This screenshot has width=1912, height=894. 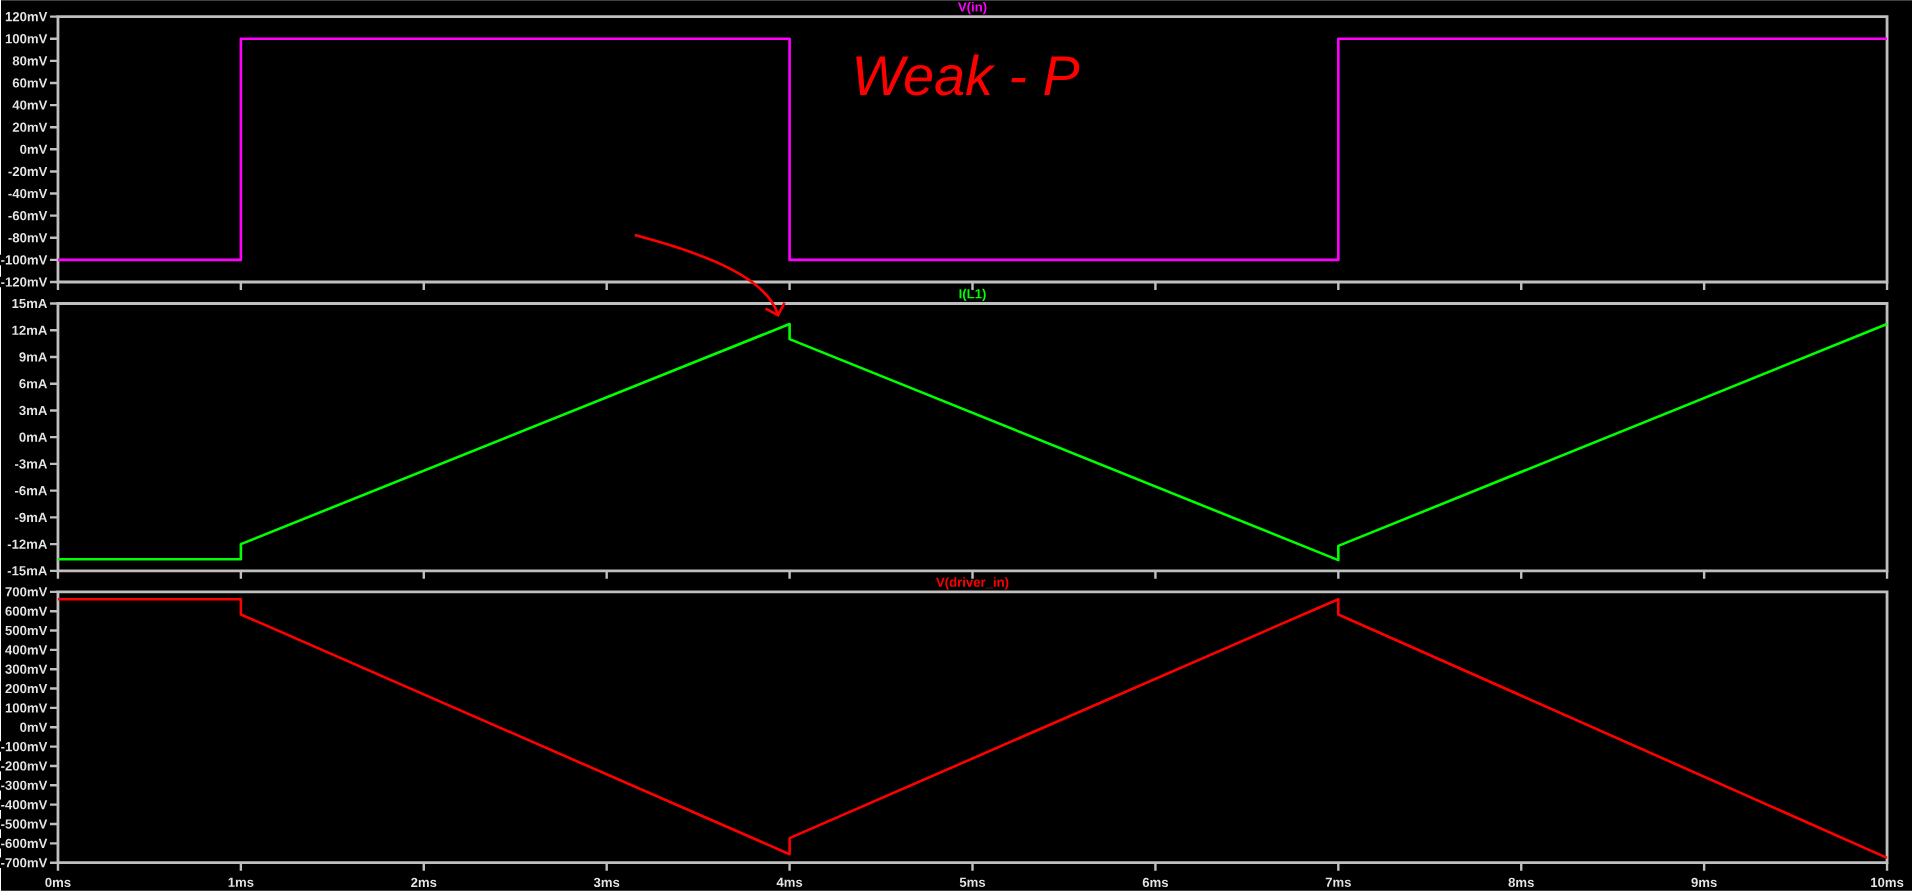 What do you see at coordinates (1155, 882) in the screenshot?
I see `x-tick-label: 6ms` at bounding box center [1155, 882].